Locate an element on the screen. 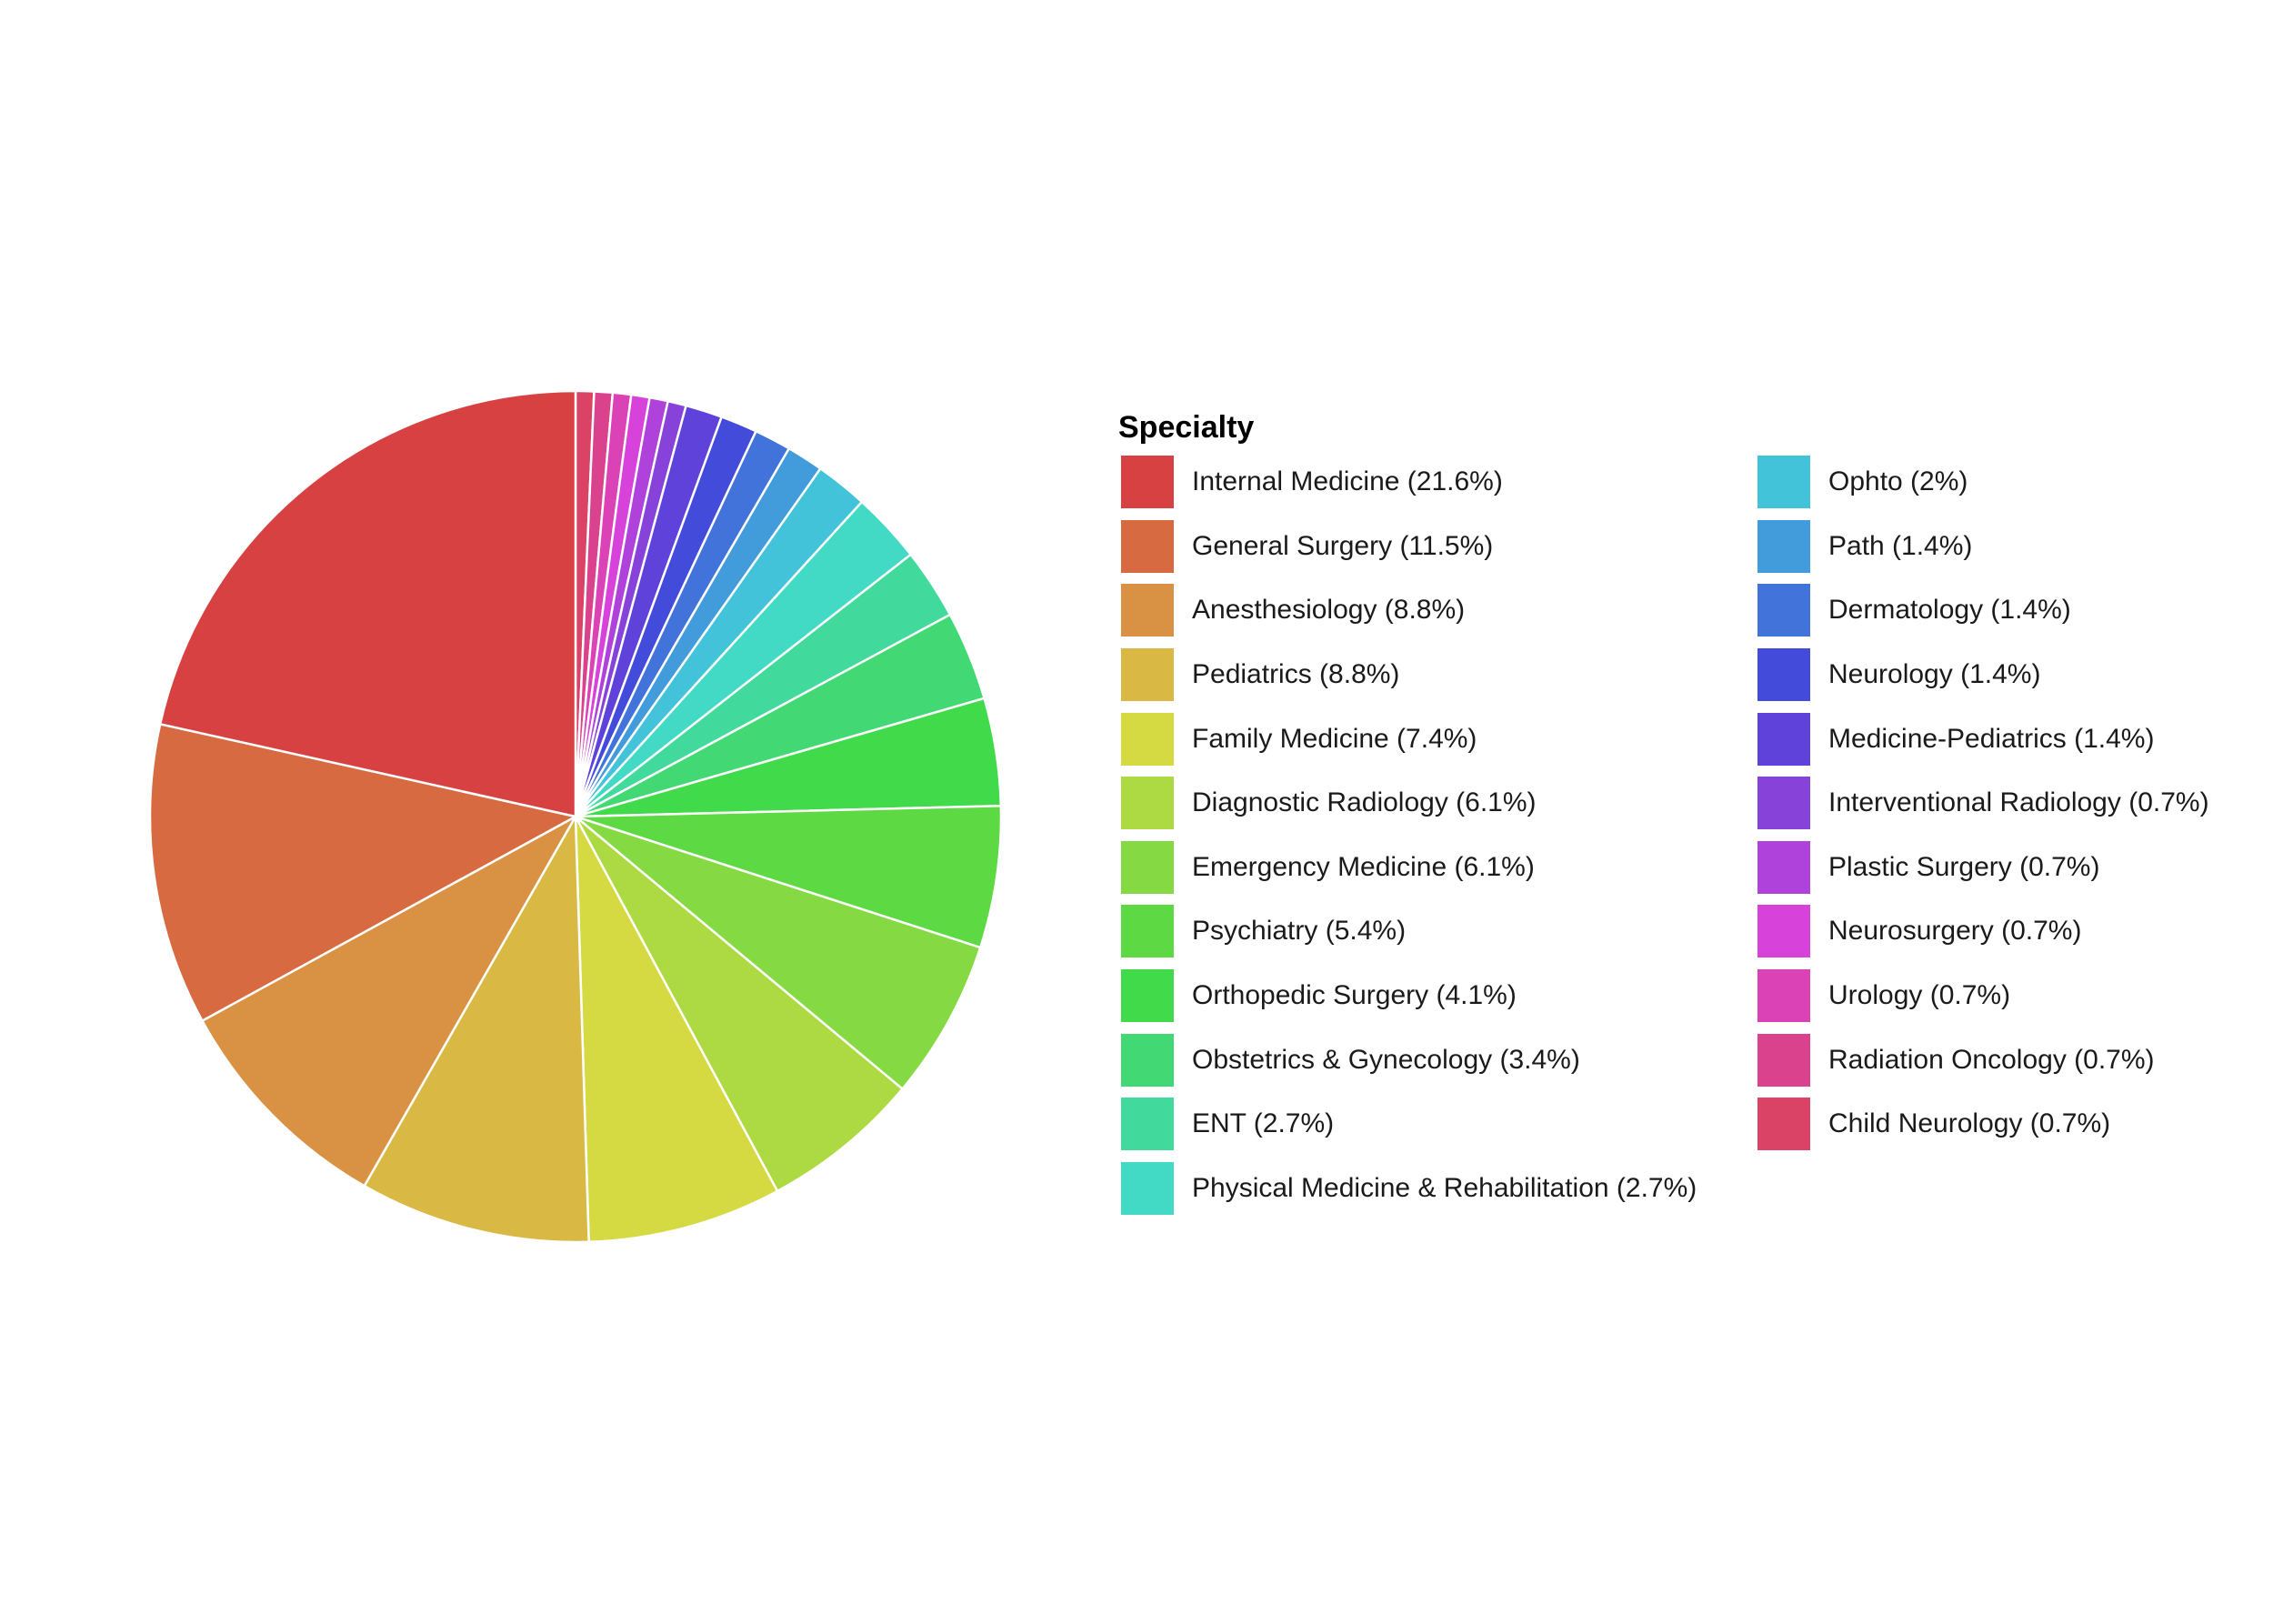  legend-item-emergency-medicine: Emergency Medicine (6.1%) is located at coordinates (1436, 868).